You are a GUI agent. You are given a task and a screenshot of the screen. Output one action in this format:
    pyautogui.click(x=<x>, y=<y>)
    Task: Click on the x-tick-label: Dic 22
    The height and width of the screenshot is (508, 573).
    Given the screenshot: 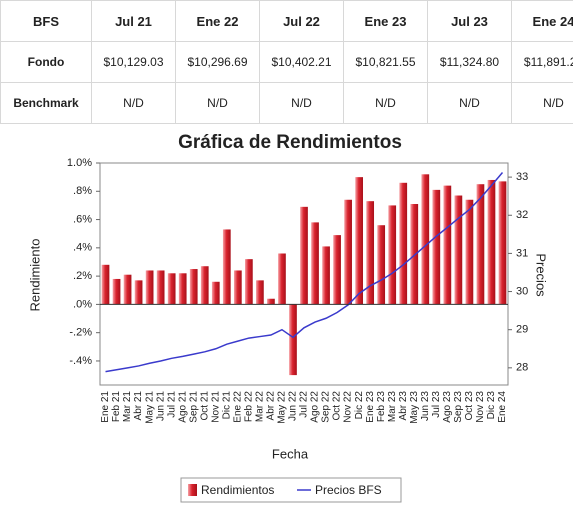 What is the action you would take?
    pyautogui.click(x=359, y=405)
    